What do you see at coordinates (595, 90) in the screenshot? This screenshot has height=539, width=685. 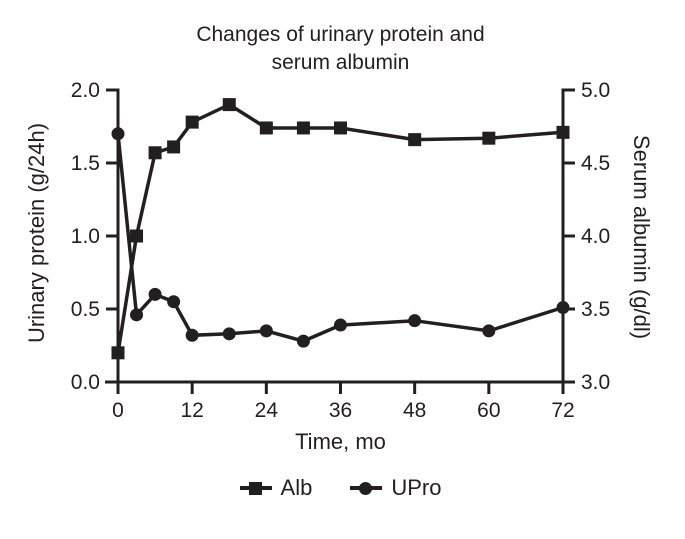 I see `right-axis-tick-label: 5.0` at bounding box center [595, 90].